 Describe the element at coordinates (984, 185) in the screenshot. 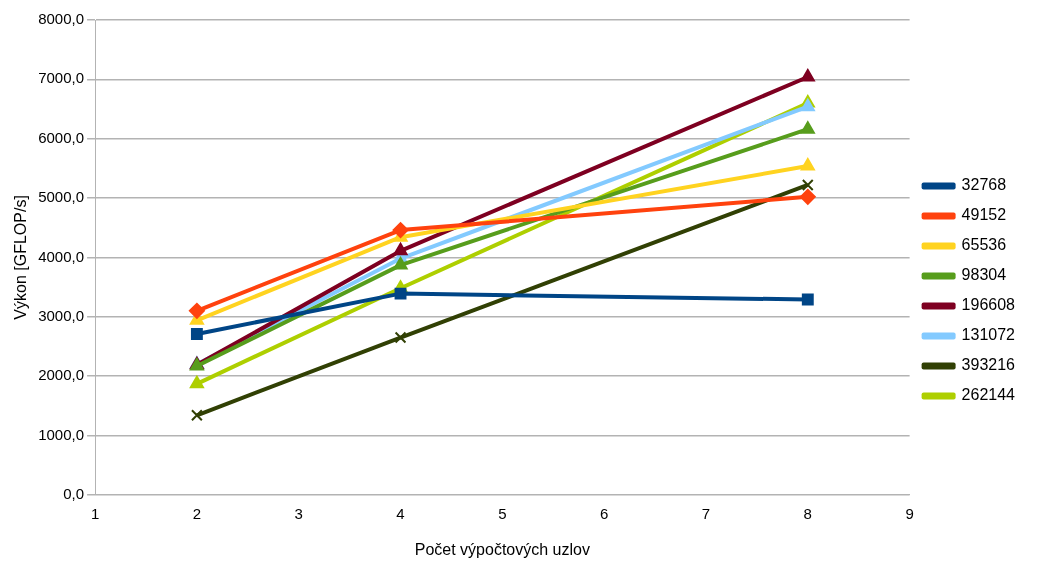

I see `legend-label: 32768` at that location.